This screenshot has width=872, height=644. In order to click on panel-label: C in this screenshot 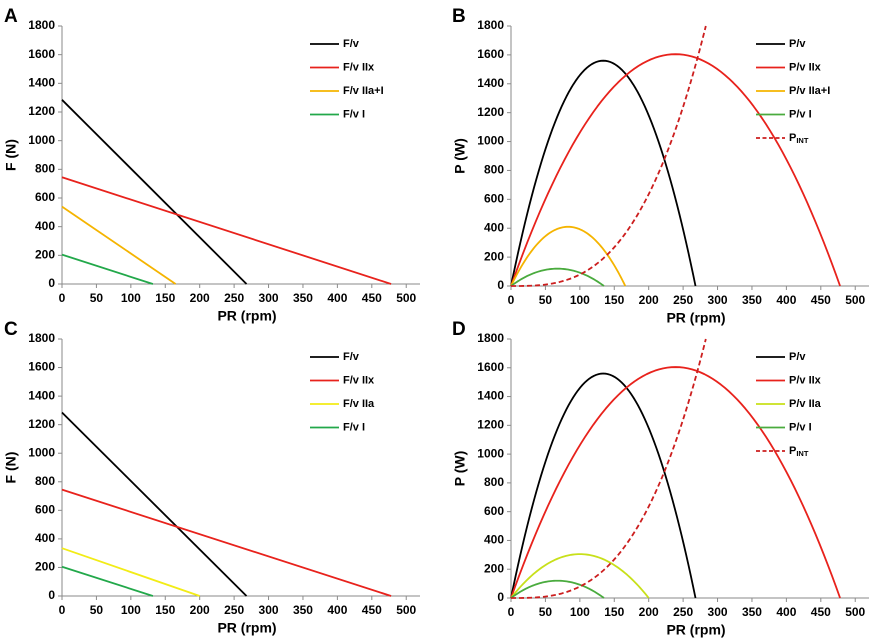, I will do `click(11, 329)`.